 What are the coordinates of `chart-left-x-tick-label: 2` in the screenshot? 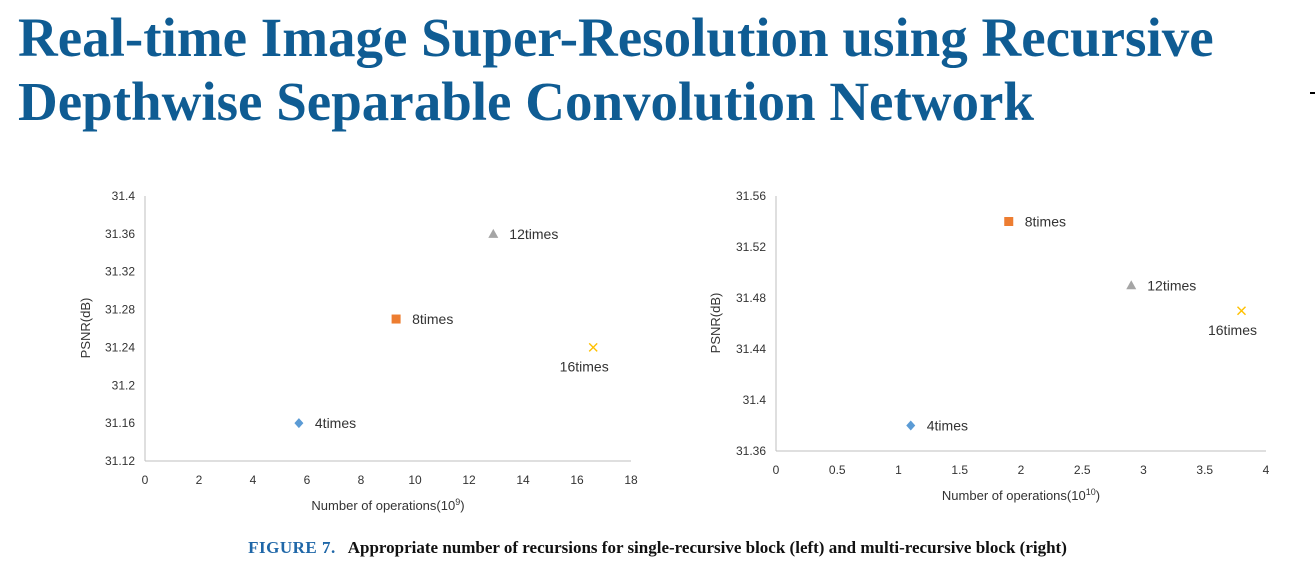 It's located at (199, 480).